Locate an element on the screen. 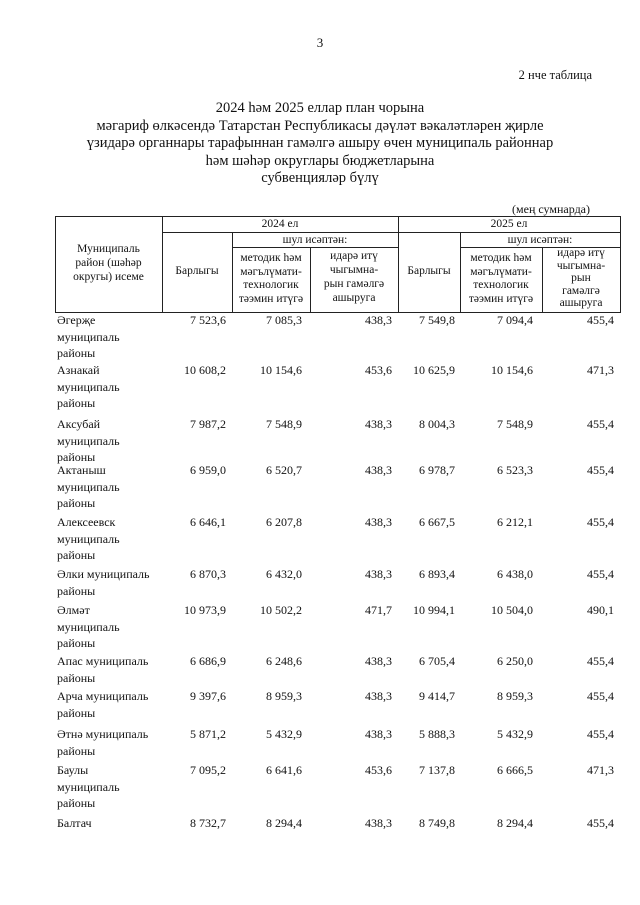 Image resolution: width=640 pixels, height=905 pixels. header-admin: гамәлгә is located at coordinates (581, 290).